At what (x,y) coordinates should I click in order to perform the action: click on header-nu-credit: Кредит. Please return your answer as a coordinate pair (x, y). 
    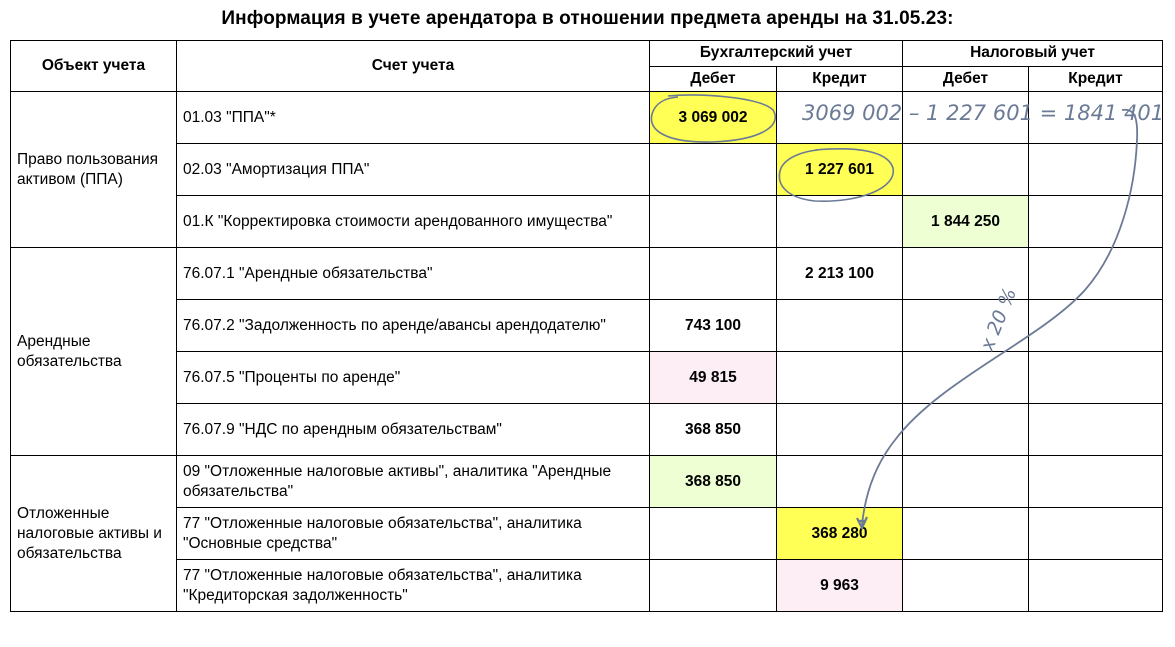
    Looking at the image, I should click on (1095, 78).